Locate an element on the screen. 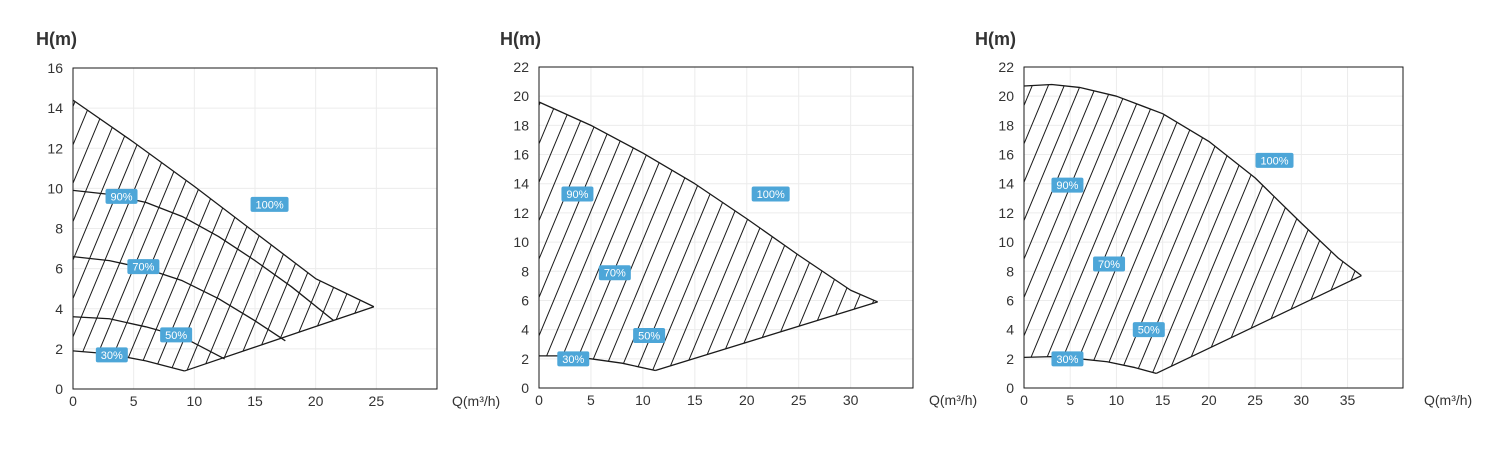 This screenshot has height=468, width=1508. y-axis-title: H(m) is located at coordinates (995, 39).